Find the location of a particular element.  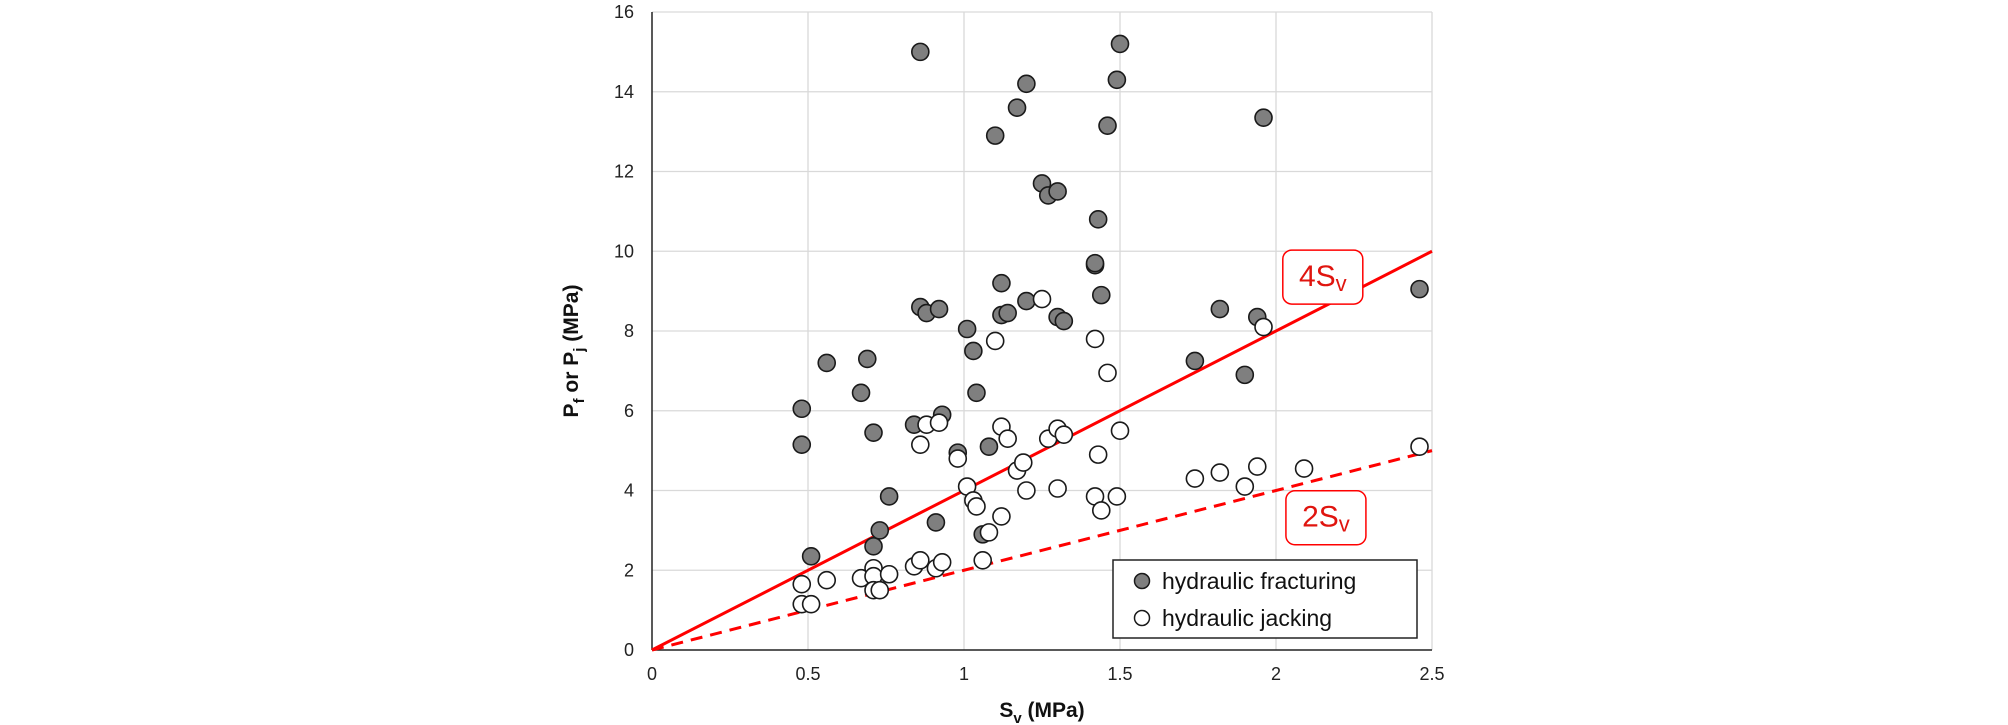

y-tick-label: 8 is located at coordinates (629, 331).